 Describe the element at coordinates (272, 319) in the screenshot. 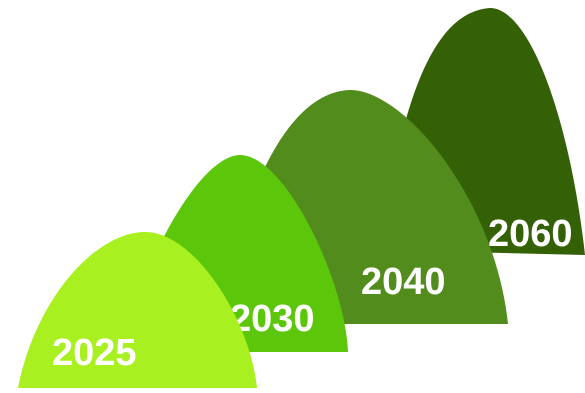

I see `milestone-2030-label: 2030` at that location.